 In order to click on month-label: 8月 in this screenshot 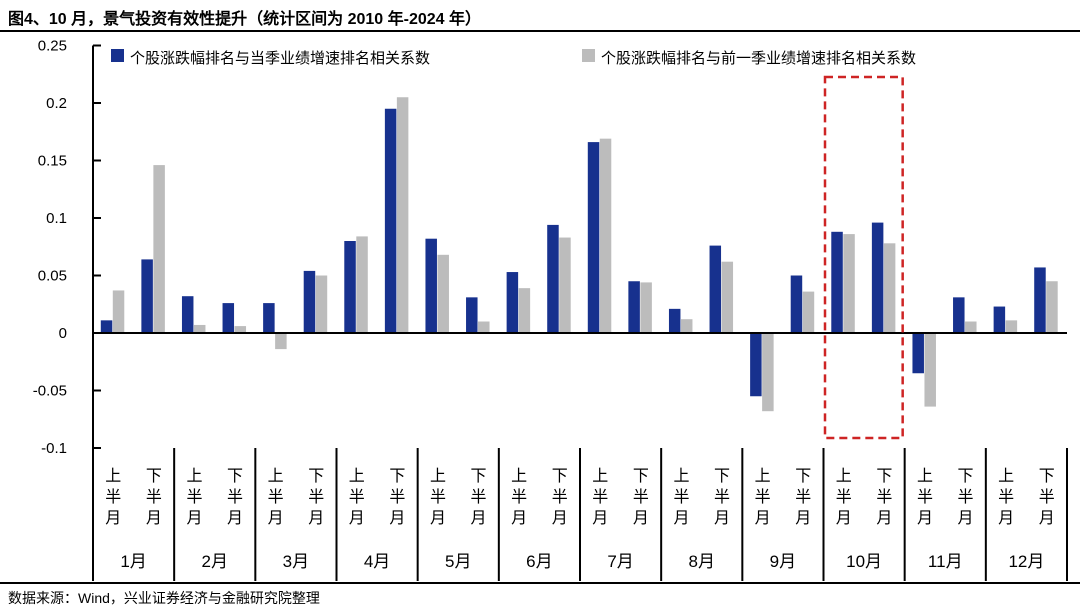, I will do `click(702, 561)`.